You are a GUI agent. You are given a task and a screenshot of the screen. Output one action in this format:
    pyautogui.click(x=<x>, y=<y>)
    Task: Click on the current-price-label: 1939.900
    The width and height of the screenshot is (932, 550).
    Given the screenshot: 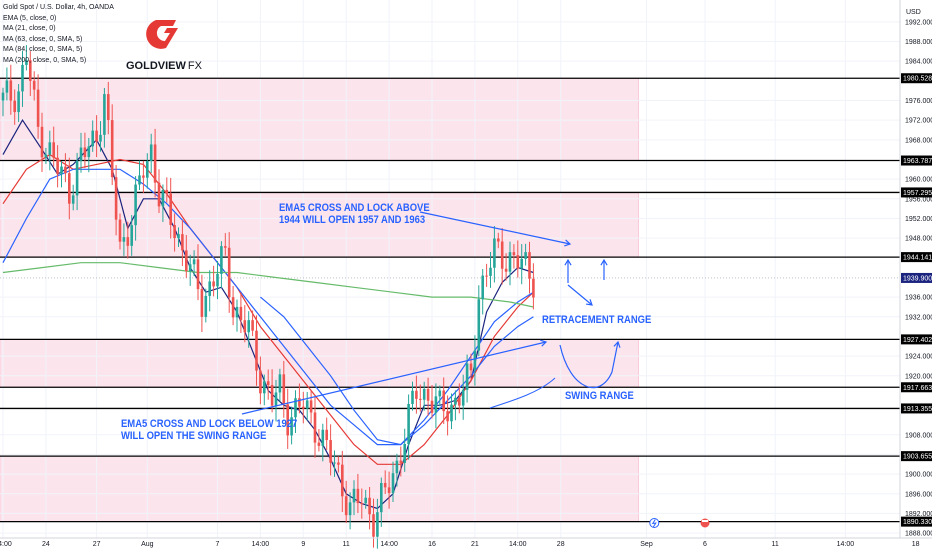 What is the action you would take?
    pyautogui.click(x=917, y=278)
    